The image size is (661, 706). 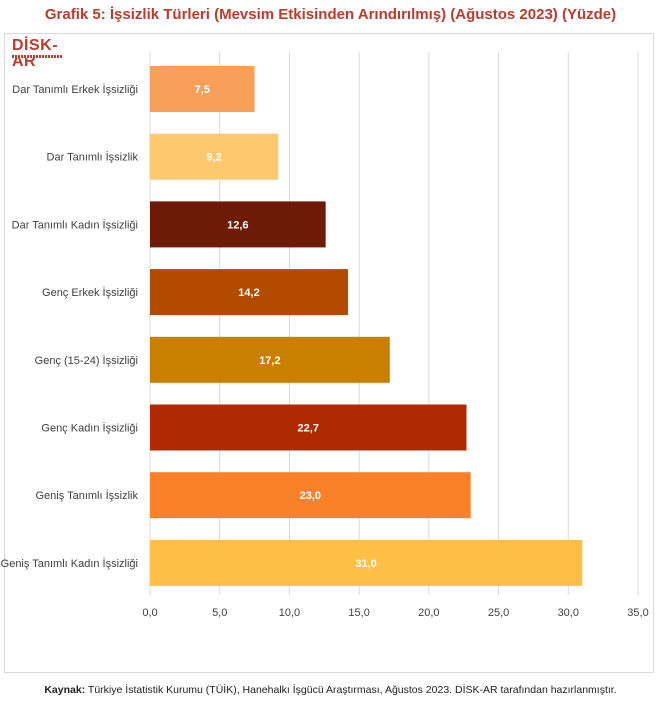 What do you see at coordinates (289, 613) in the screenshot?
I see `x-tick-label: 10,0` at bounding box center [289, 613].